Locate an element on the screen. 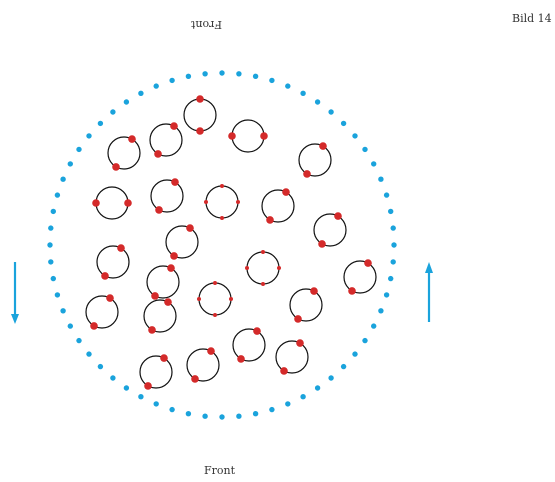  arrow-down-left is located at coordinates (15, 293).